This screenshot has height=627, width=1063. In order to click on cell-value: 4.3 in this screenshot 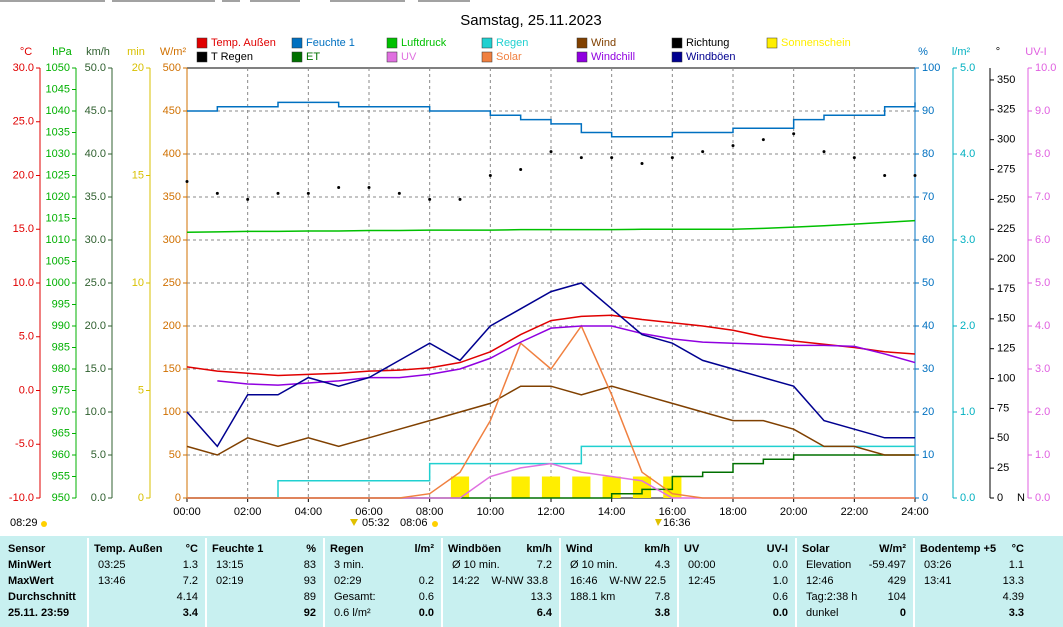, I will do `click(662, 565)`.